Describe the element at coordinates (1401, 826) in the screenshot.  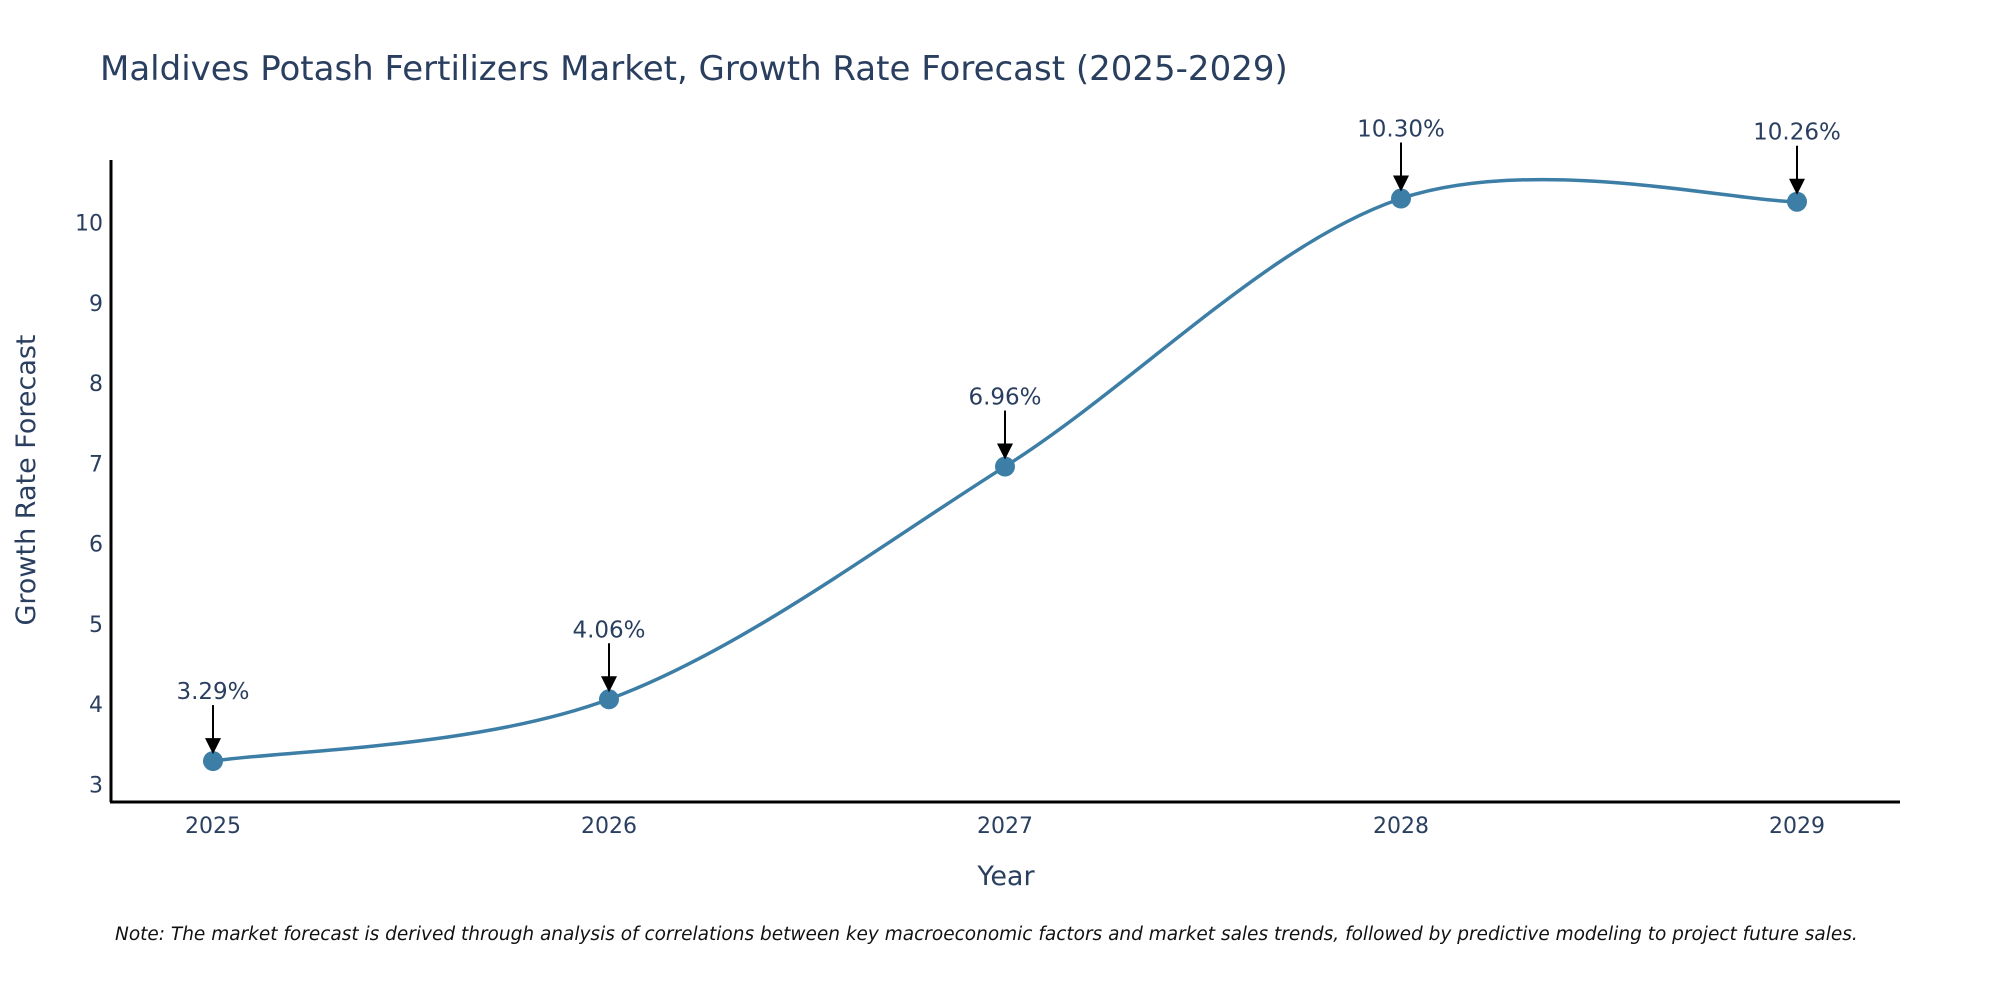
I see `x-tick-label: 2028` at that location.